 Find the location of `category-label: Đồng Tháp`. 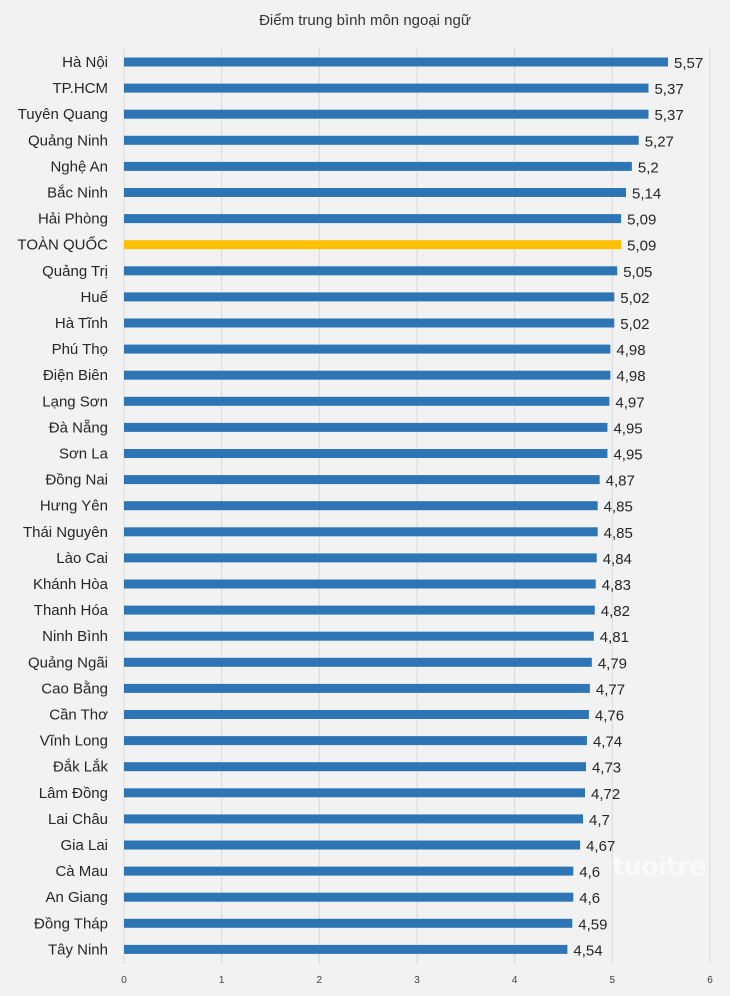

category-label: Đồng Tháp is located at coordinates (71, 923).